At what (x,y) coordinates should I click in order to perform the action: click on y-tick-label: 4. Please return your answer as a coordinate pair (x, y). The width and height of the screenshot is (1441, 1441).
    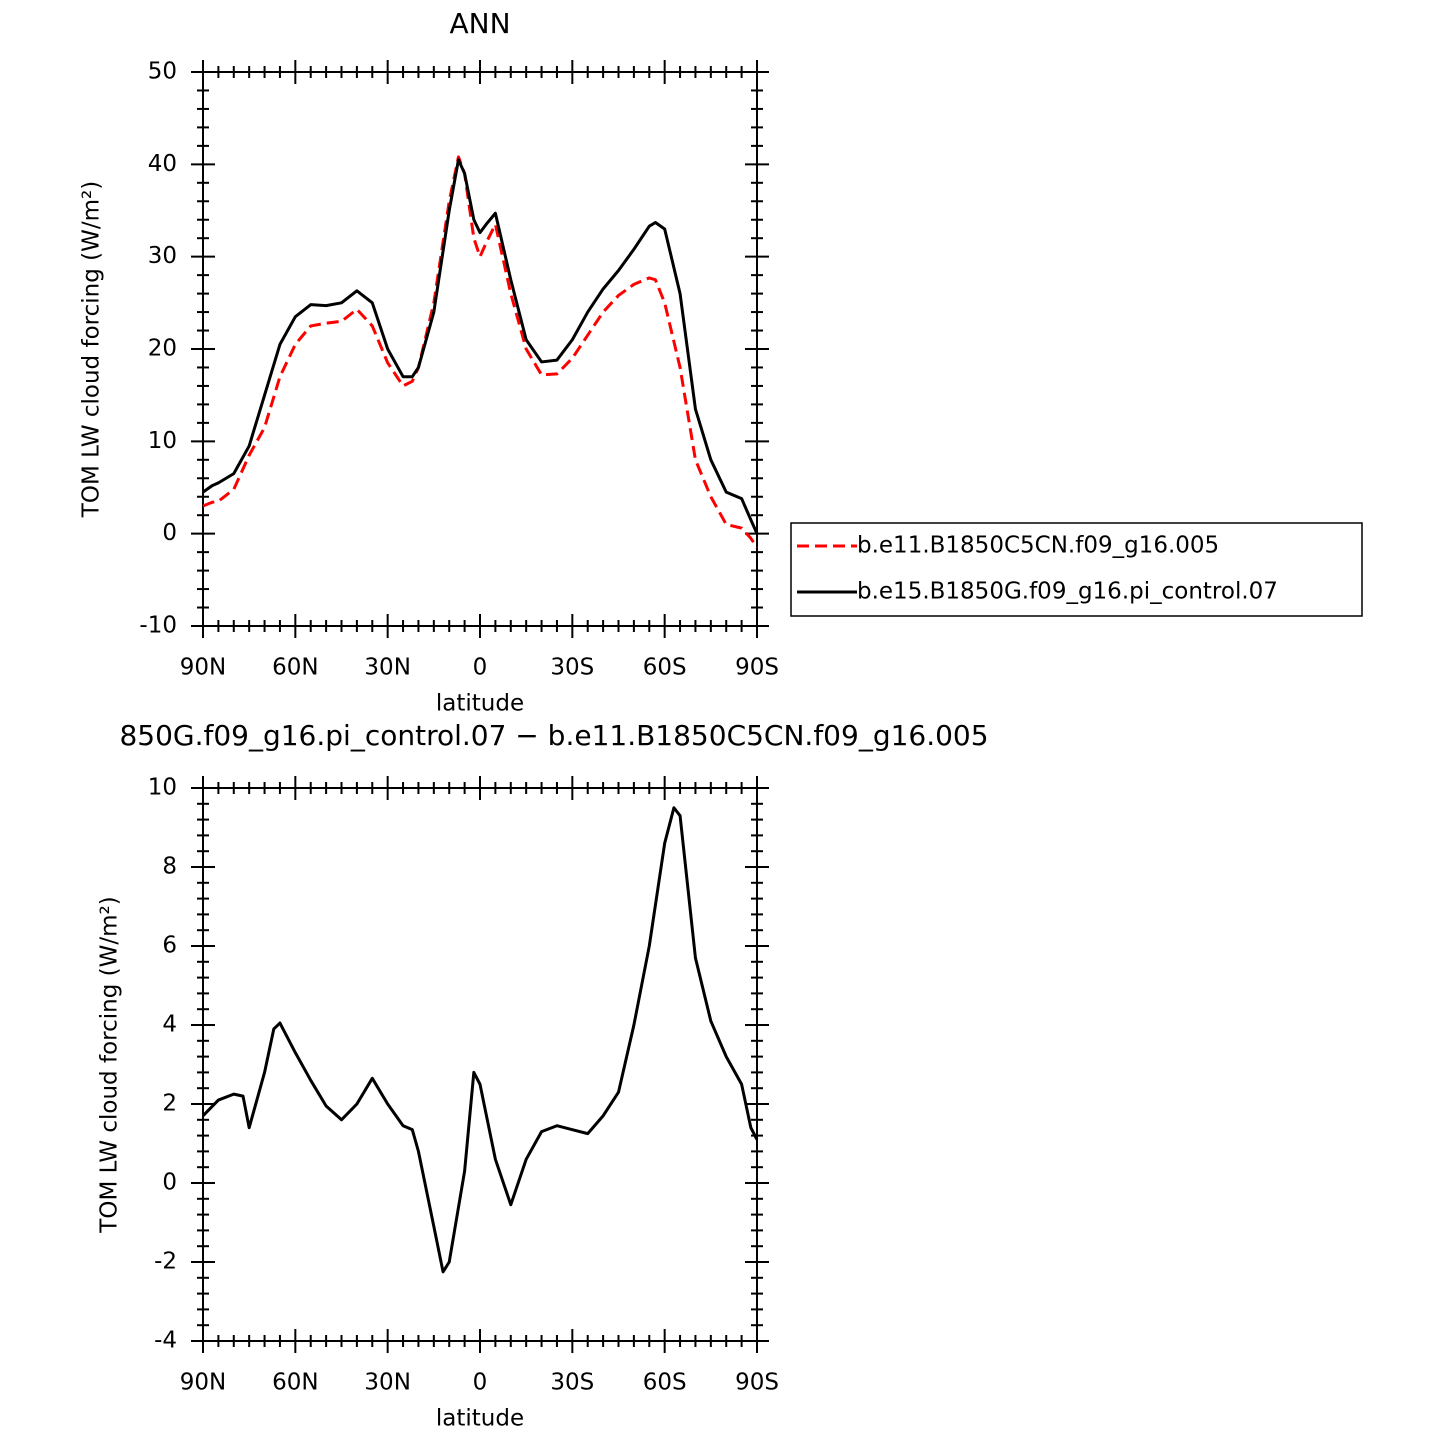
    Looking at the image, I should click on (169, 1025).